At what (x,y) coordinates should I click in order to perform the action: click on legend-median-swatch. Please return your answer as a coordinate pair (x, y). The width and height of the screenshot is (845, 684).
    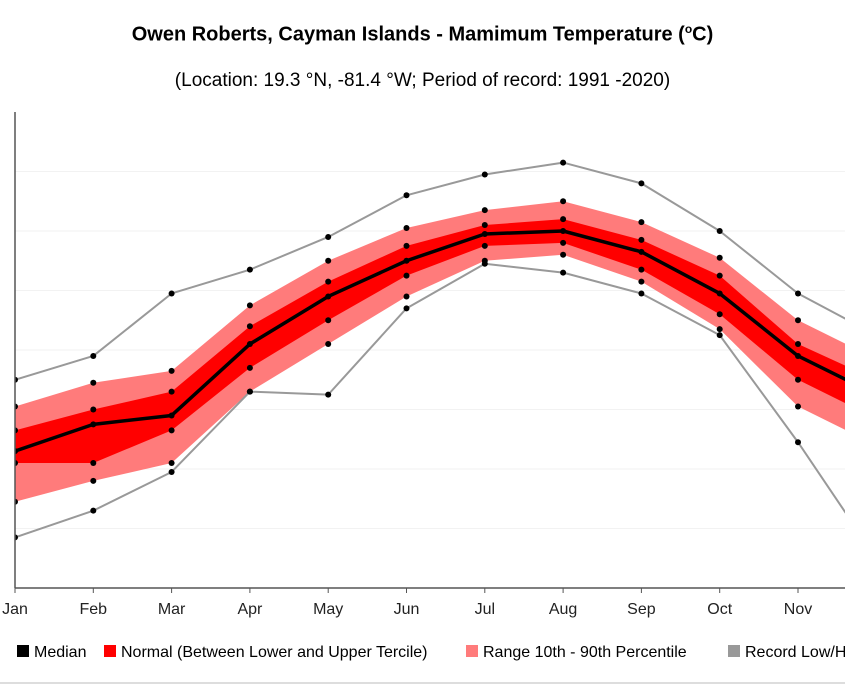
    Looking at the image, I should click on (23, 651).